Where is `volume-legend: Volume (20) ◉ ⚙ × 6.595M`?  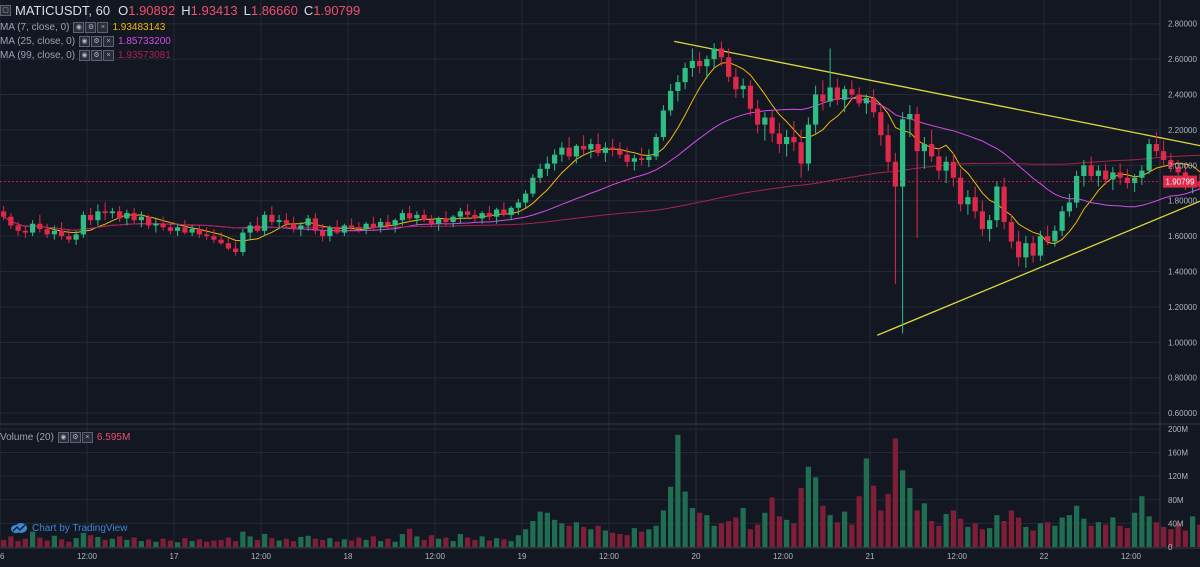 volume-legend: Volume (20) ◉ ⚙ × 6.595M is located at coordinates (65, 437).